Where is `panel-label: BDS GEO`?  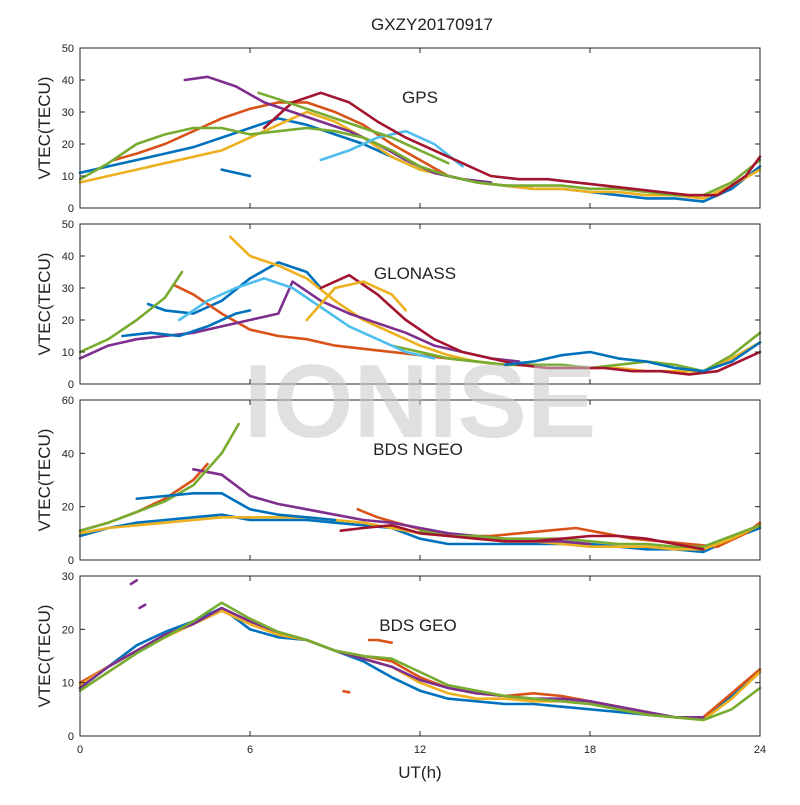
panel-label: BDS GEO is located at coordinates (417, 625).